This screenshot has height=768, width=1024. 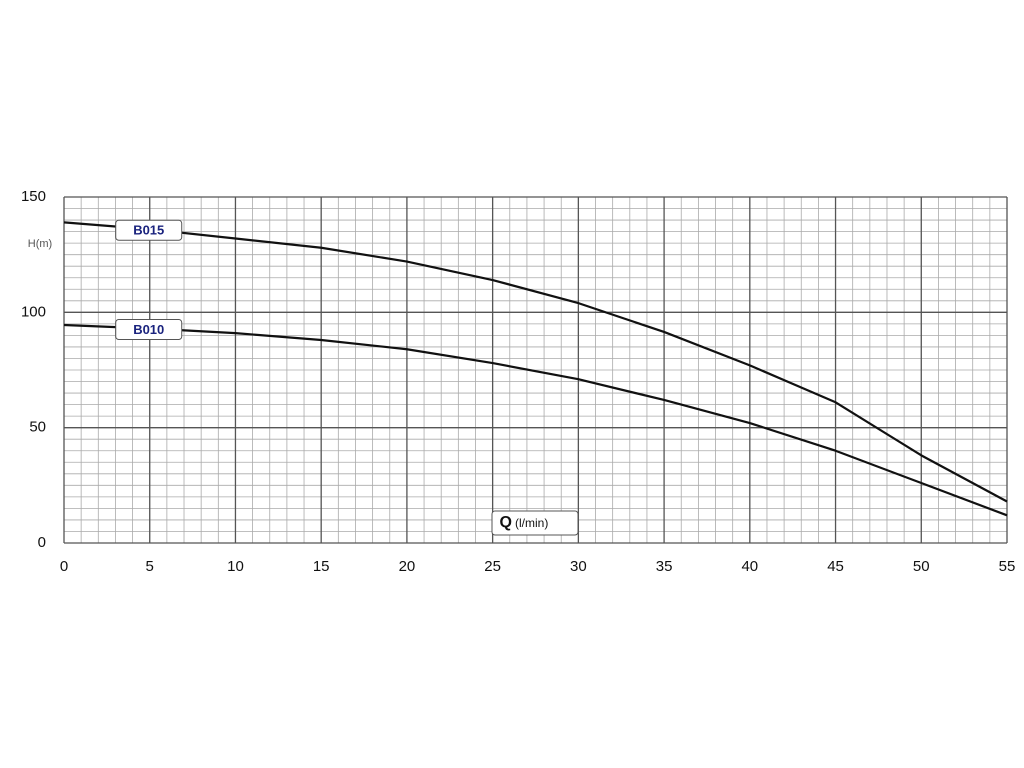 I want to click on series-label: B010, so click(x=148, y=329).